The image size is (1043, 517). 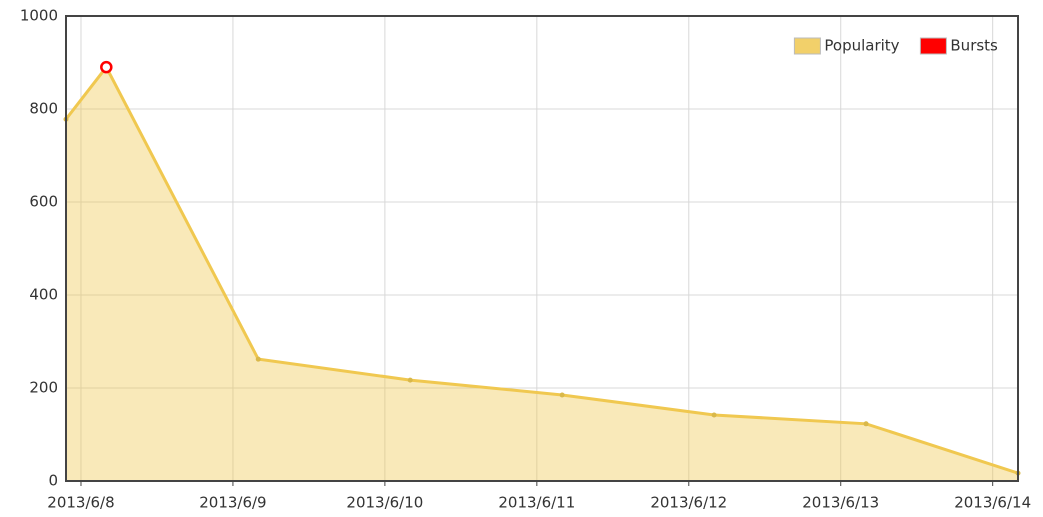 I want to click on x-tick-label: 2013/6/9, so click(x=232, y=503).